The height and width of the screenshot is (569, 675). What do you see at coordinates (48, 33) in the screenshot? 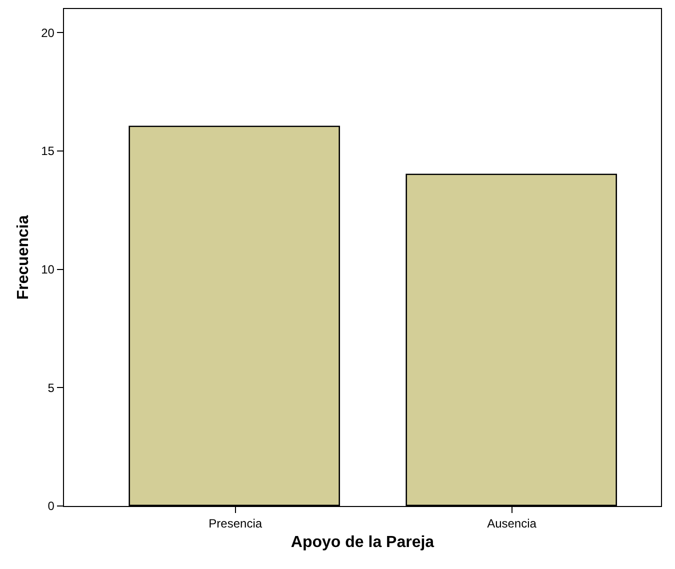
I see `y-tick-label: 20` at bounding box center [48, 33].